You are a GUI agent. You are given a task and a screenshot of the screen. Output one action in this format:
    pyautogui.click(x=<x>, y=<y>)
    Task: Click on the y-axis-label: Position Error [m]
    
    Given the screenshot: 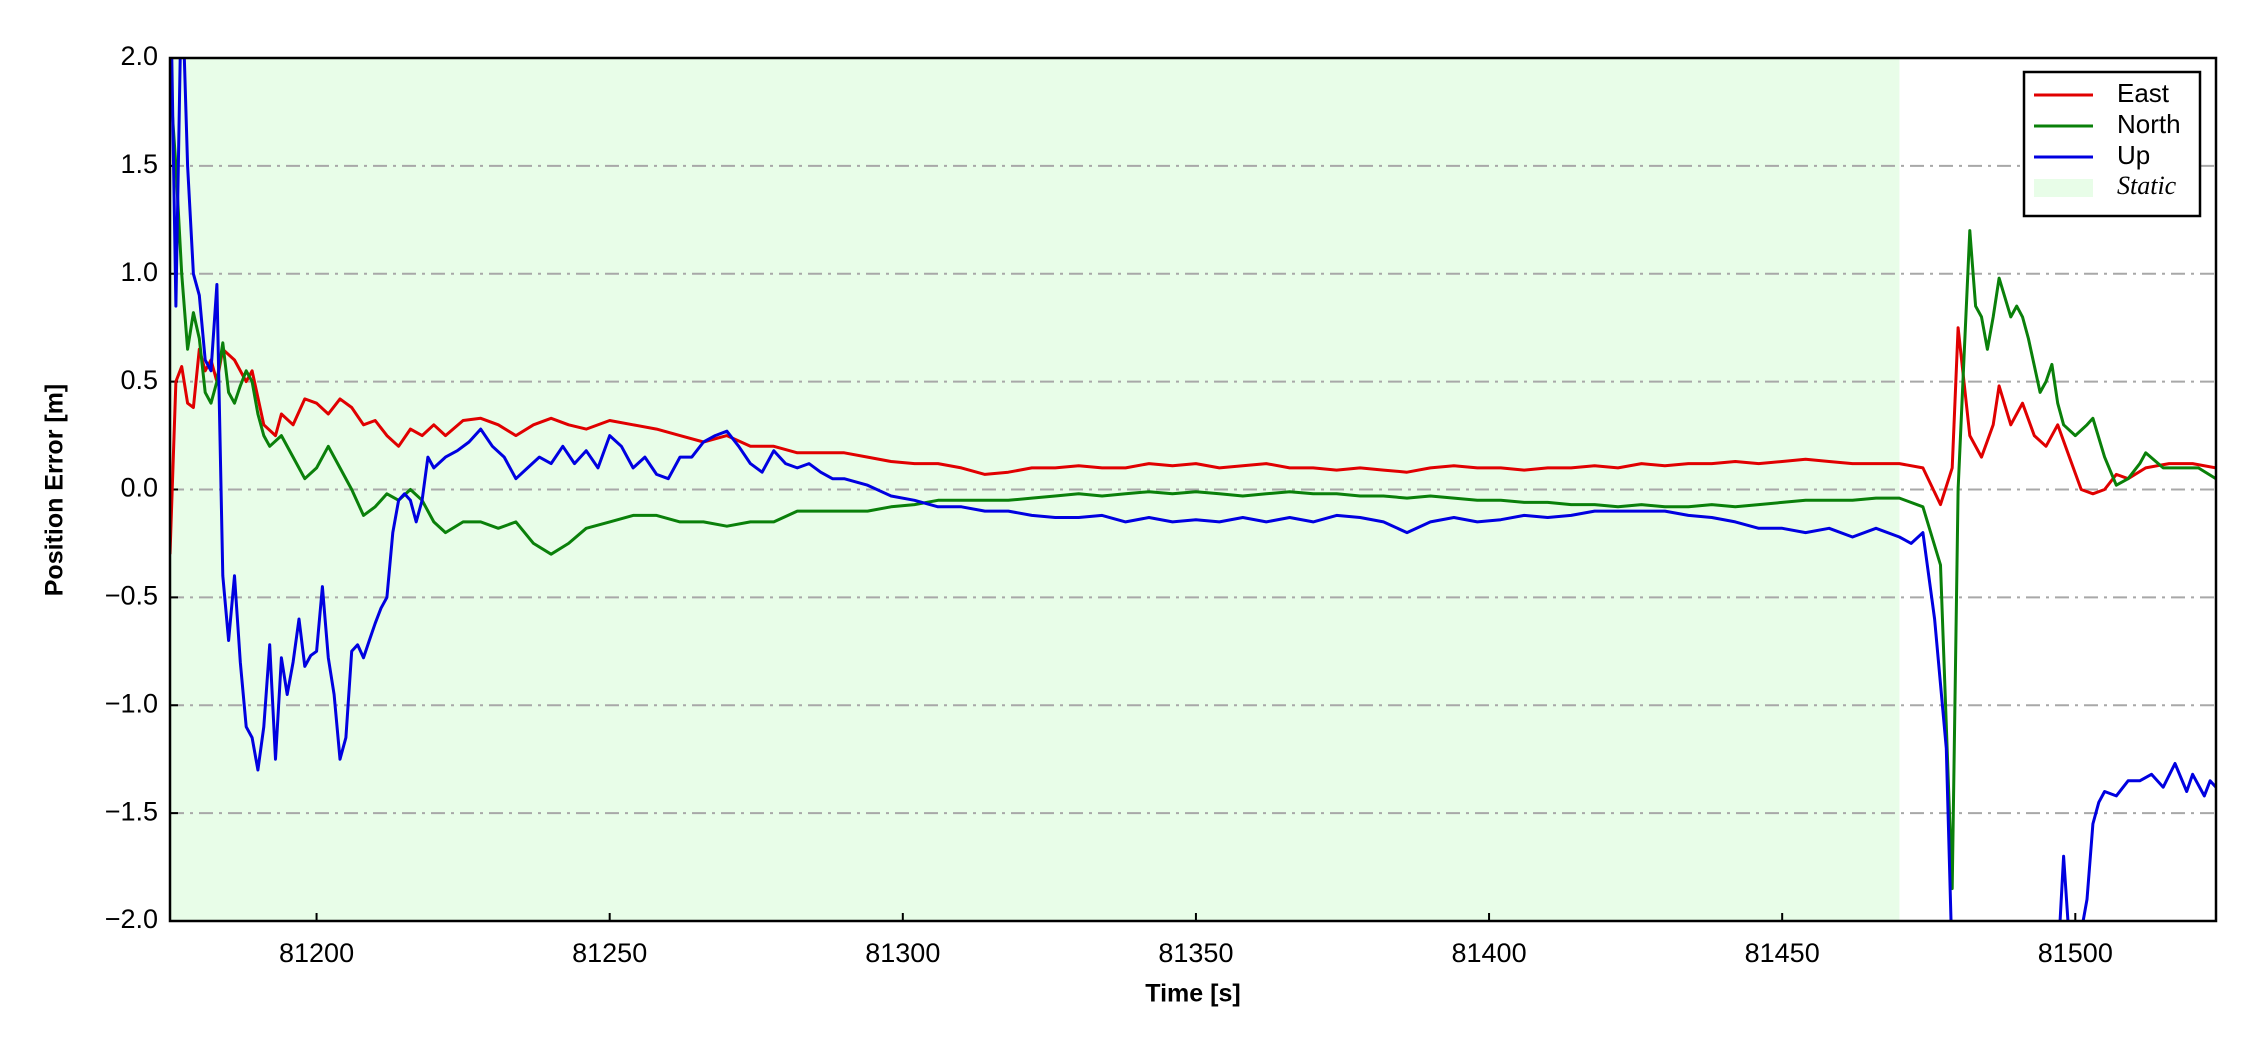 What is the action you would take?
    pyautogui.click(x=55, y=490)
    